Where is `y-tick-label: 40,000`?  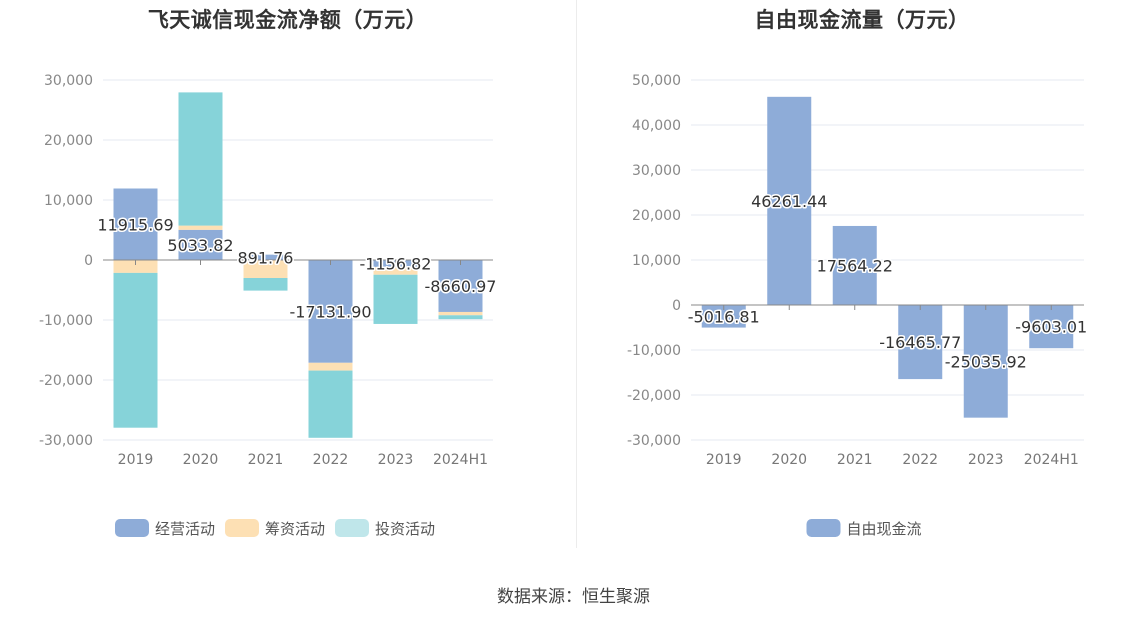
y-tick-label: 40,000 is located at coordinates (656, 126).